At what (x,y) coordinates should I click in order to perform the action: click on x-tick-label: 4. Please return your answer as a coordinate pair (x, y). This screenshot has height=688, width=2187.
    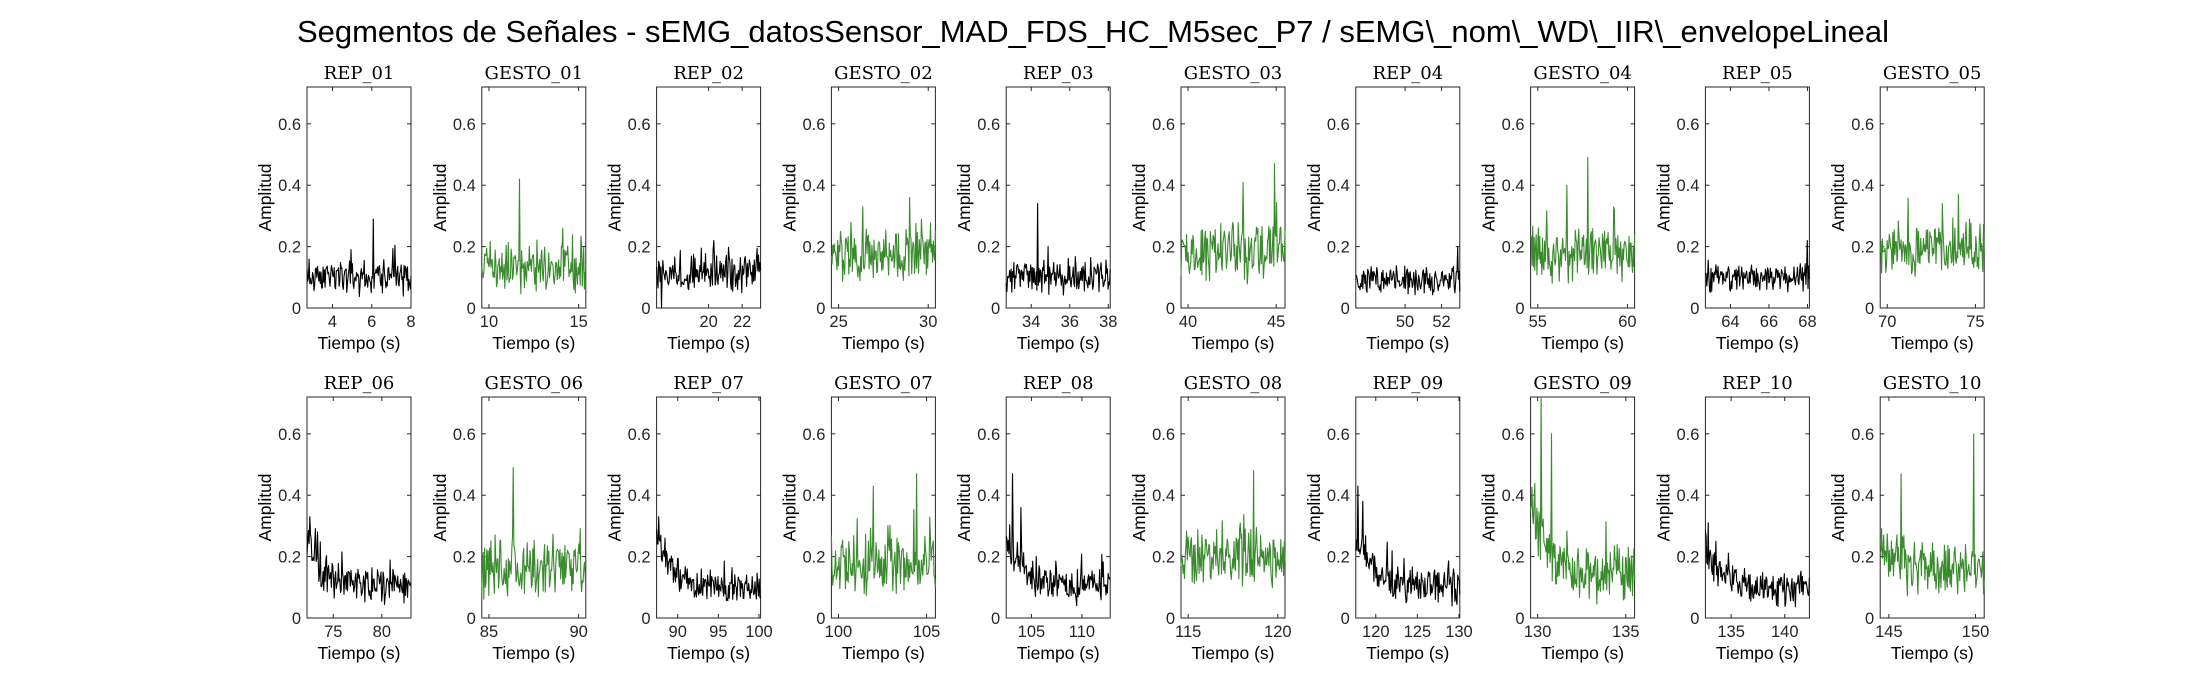
    Looking at the image, I should click on (332, 322).